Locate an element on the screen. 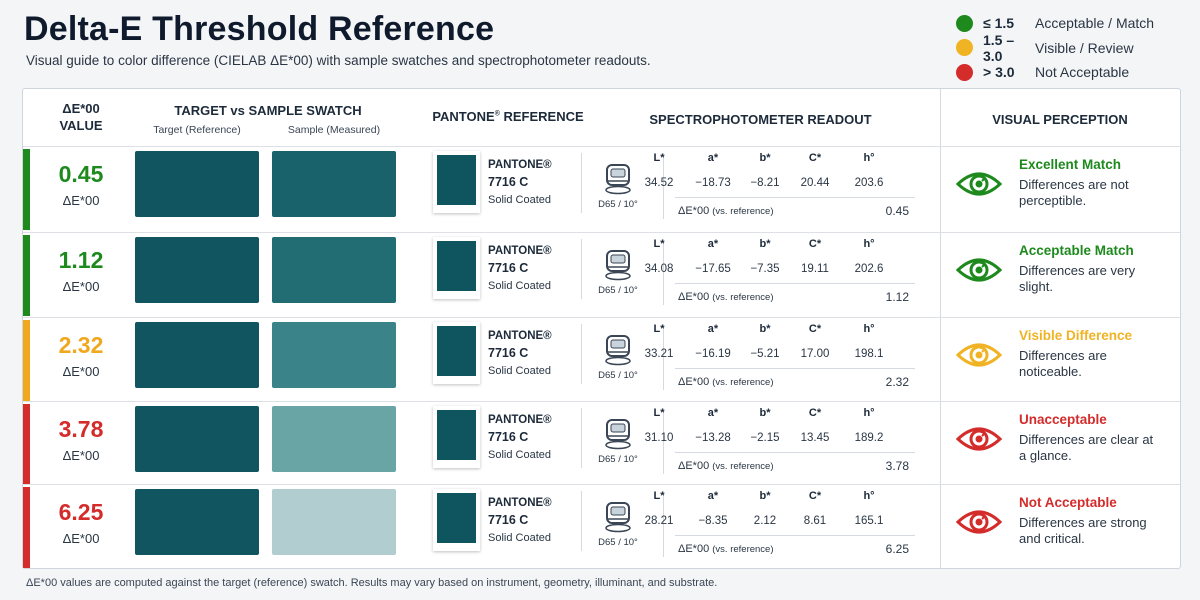 This screenshot has height=600, width=1200. delta-e-value: 6.25 is located at coordinates (81, 512).